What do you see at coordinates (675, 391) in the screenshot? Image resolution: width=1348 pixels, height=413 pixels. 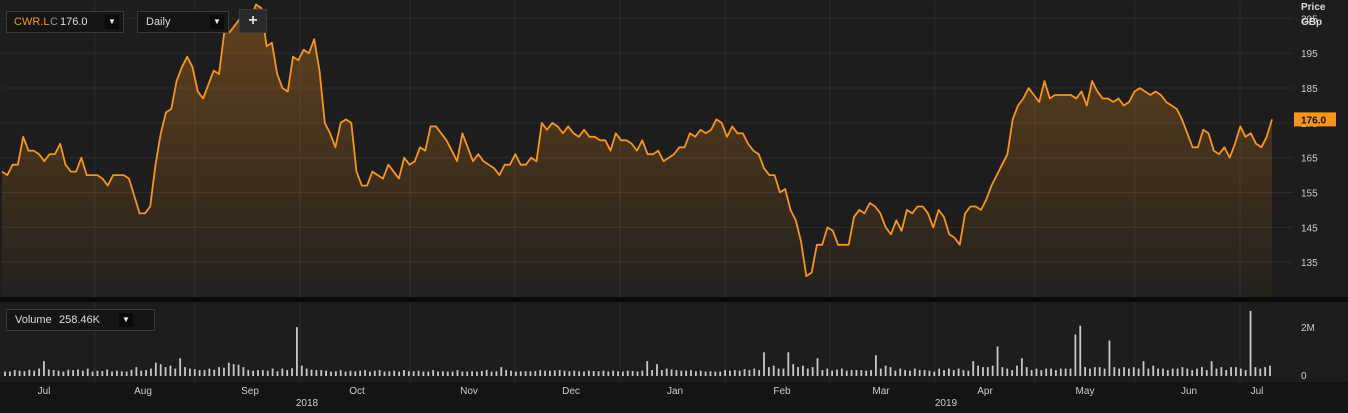 I see `x-tick-label: Jan` at bounding box center [675, 391].